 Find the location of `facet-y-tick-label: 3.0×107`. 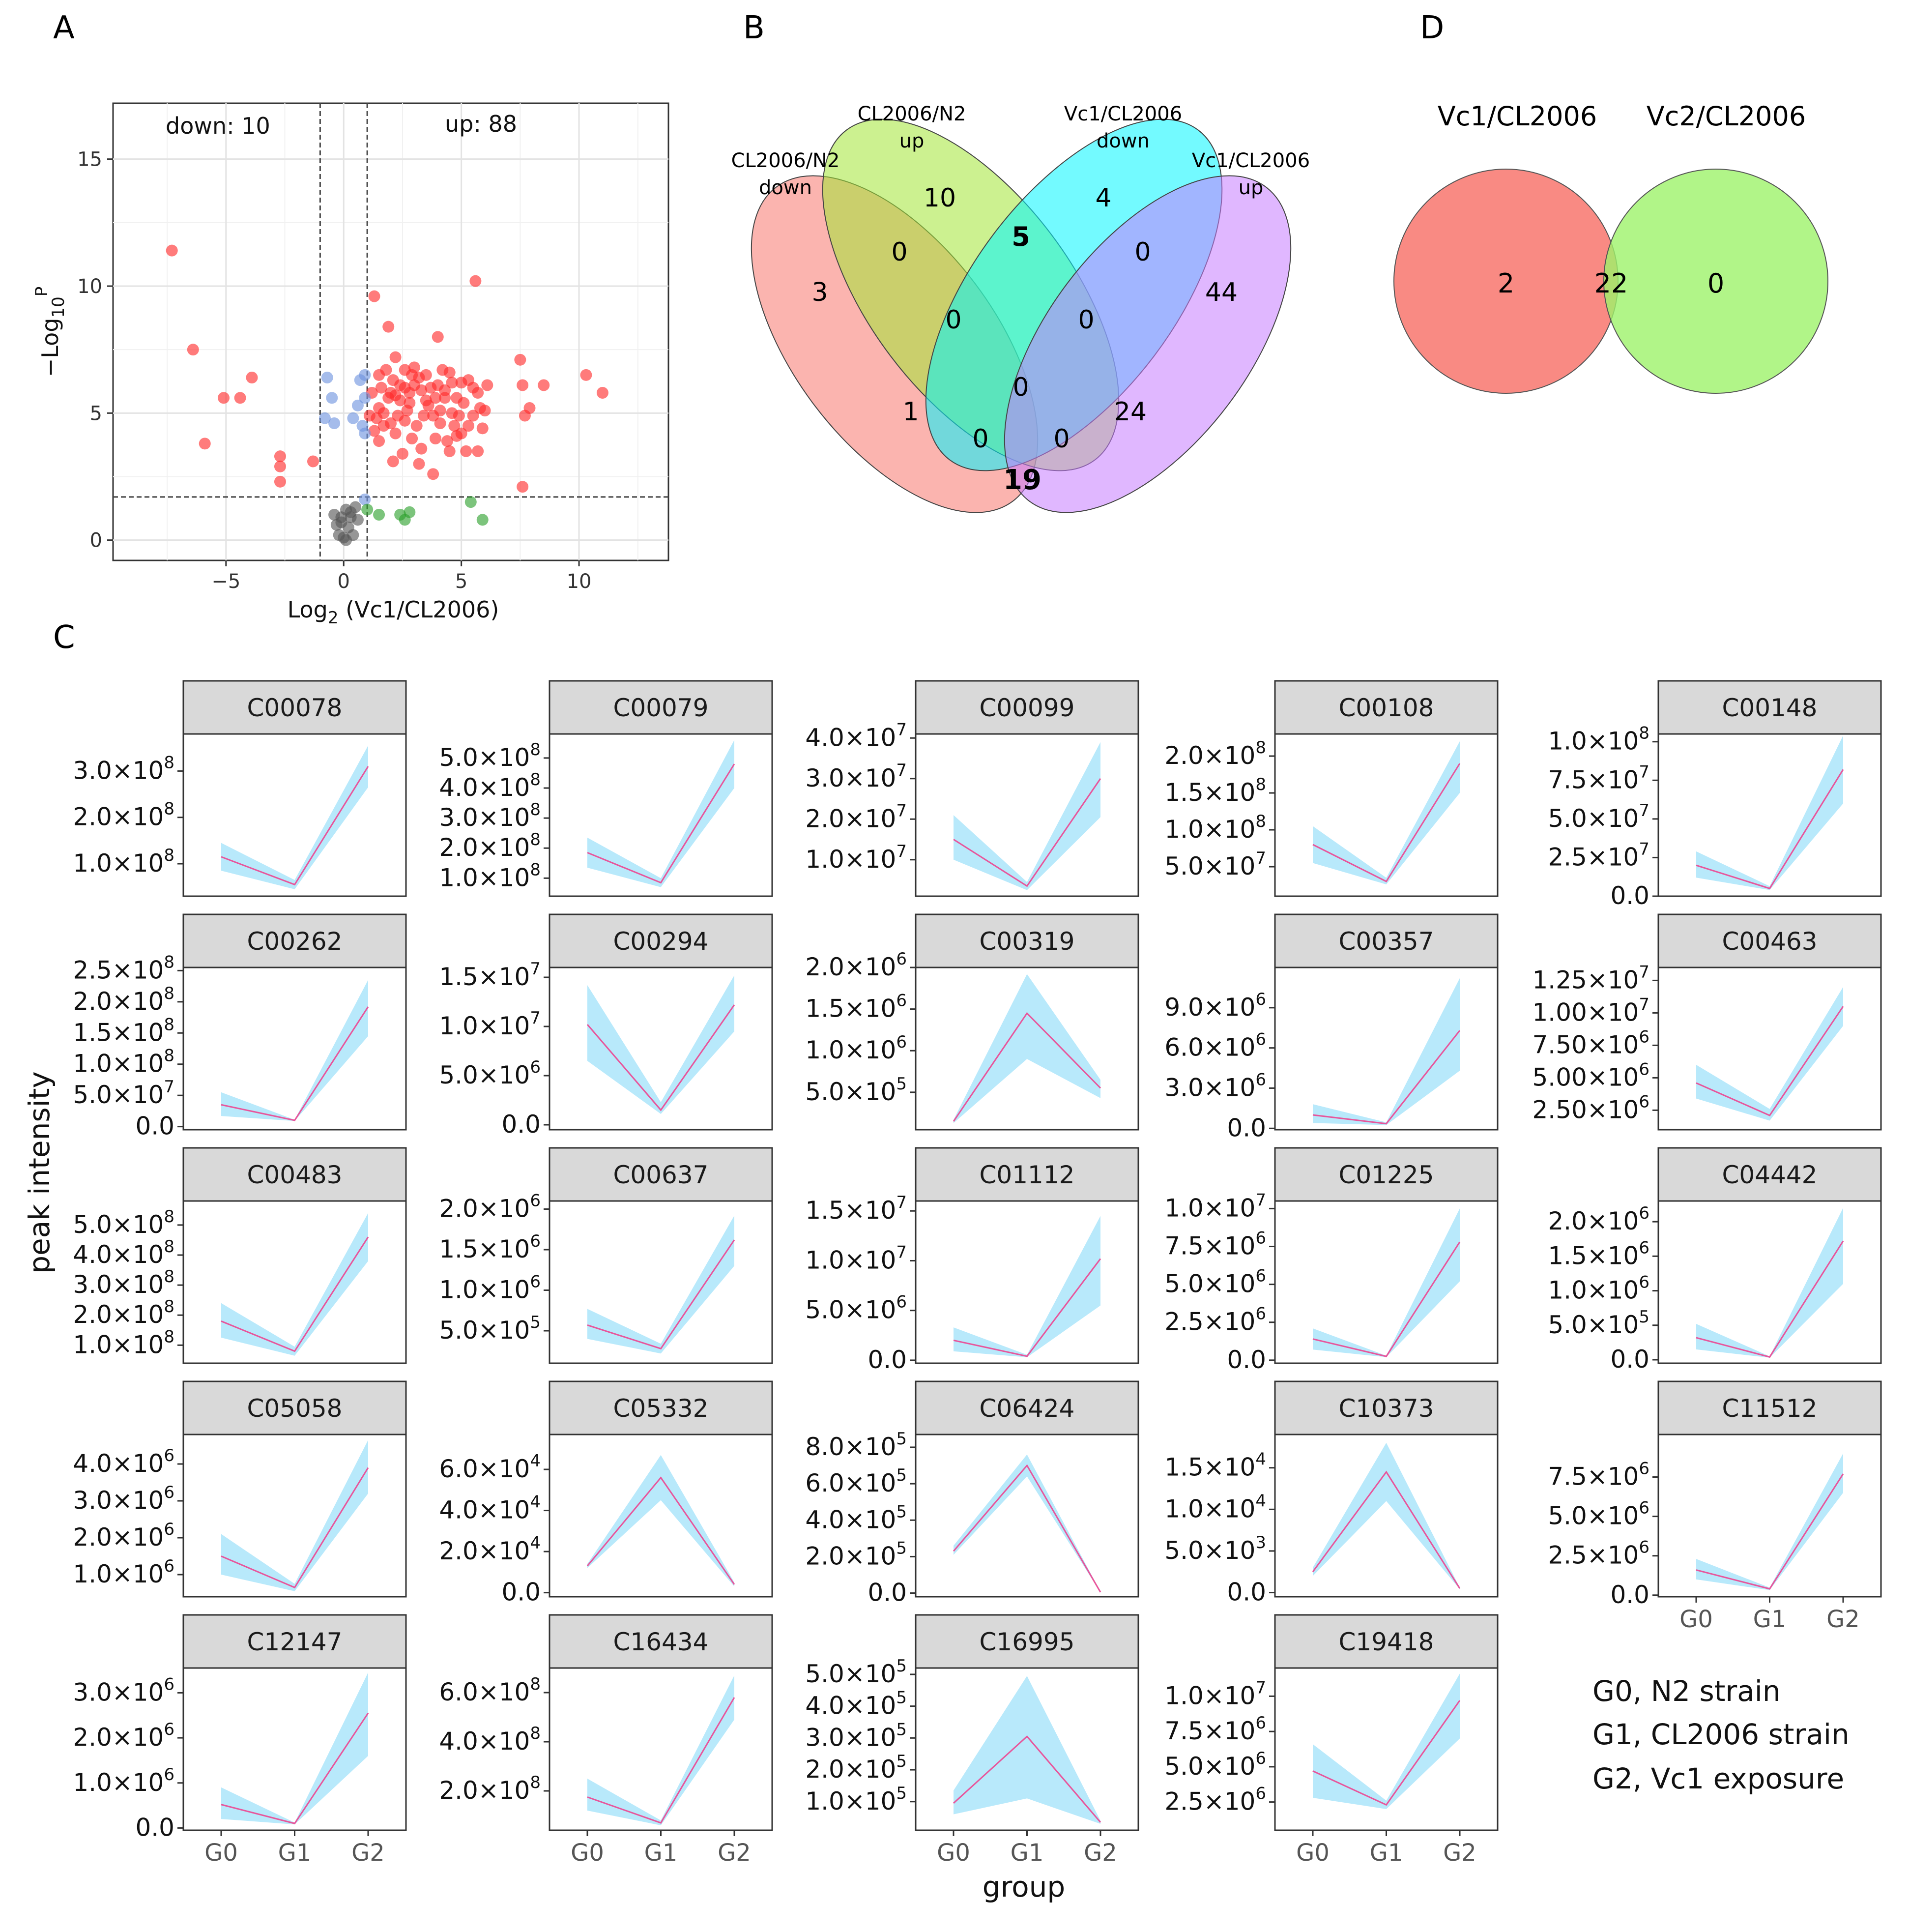

facet-y-tick-label: 3.0×107 is located at coordinates (856, 776).